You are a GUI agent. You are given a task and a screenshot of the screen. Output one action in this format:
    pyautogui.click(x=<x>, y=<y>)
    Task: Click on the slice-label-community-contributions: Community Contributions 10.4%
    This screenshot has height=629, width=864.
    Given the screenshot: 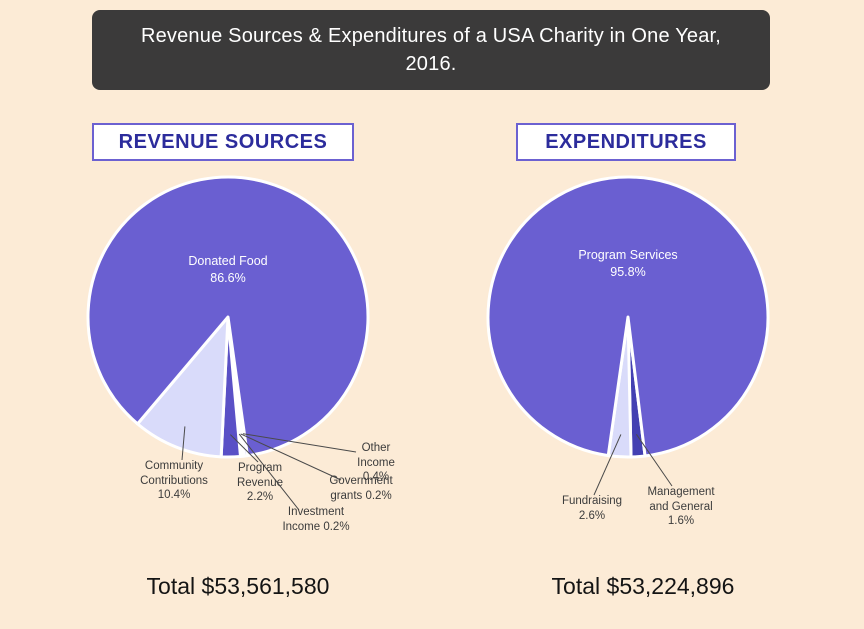 What is the action you would take?
    pyautogui.click(x=174, y=481)
    